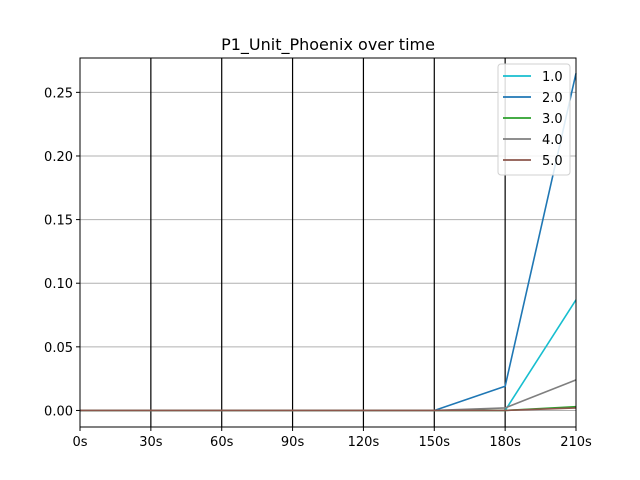 The height and width of the screenshot is (480, 640). Describe the element at coordinates (328, 45) in the screenshot. I see `chart-title: P1_Unit_Phoenix over time` at that location.